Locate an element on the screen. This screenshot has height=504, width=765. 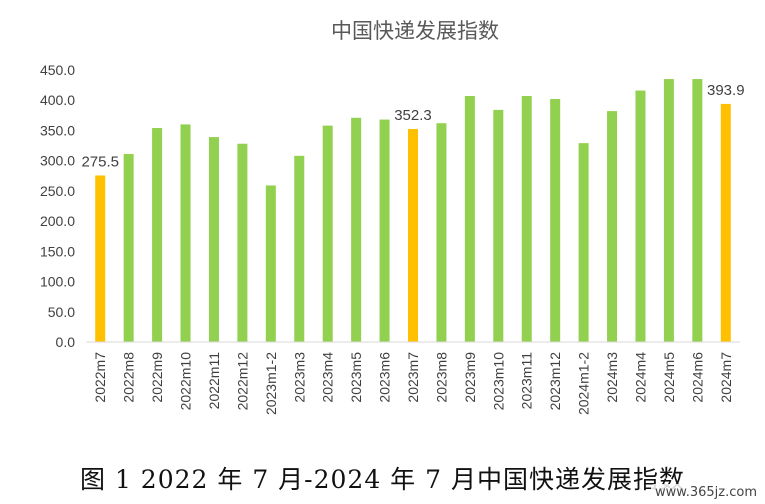
x-tick-label: 2023m7 is located at coordinates (413, 377).